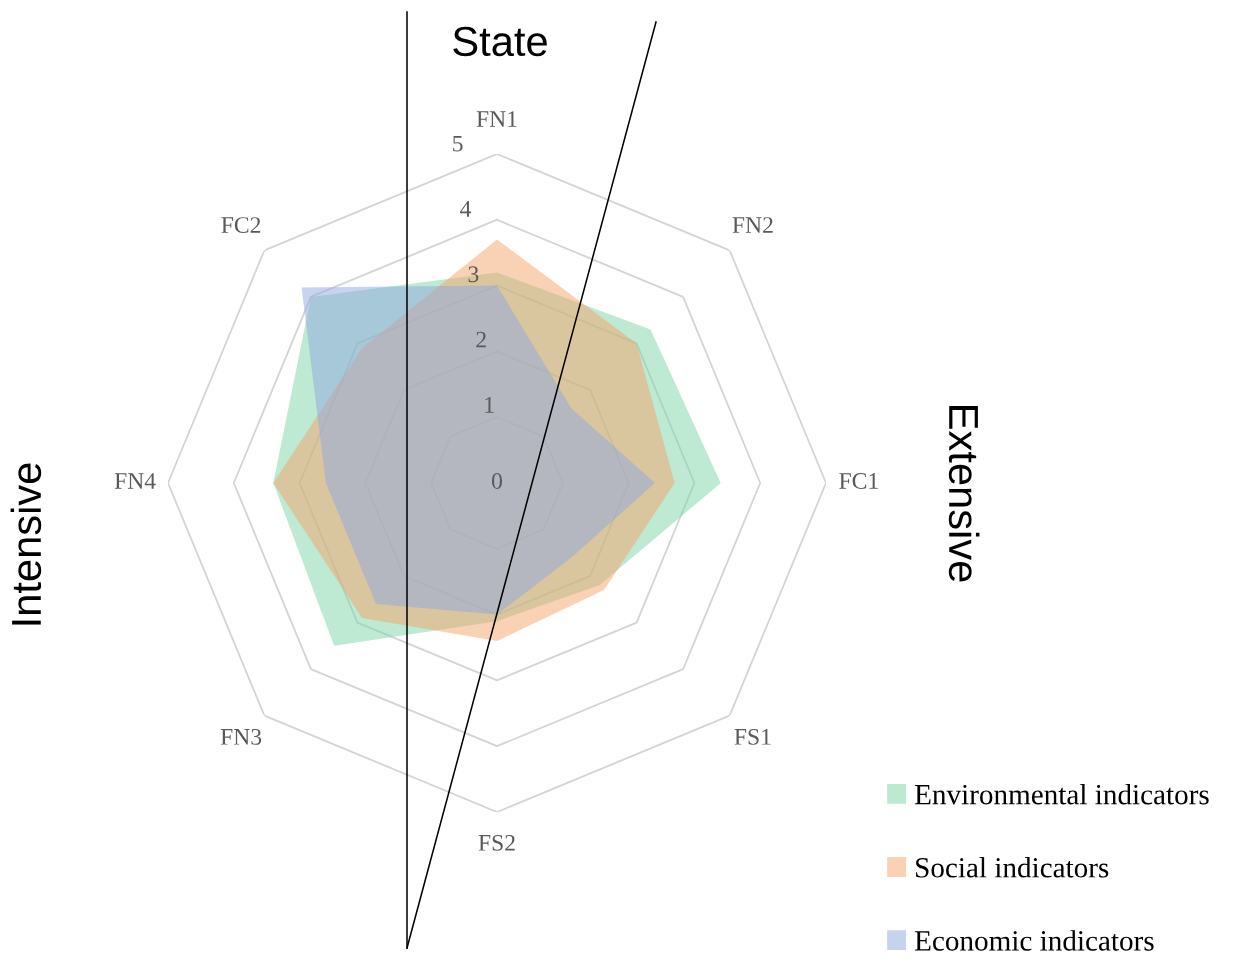  What do you see at coordinates (1012, 867) in the screenshot?
I see `legend-label: Social indicators` at bounding box center [1012, 867].